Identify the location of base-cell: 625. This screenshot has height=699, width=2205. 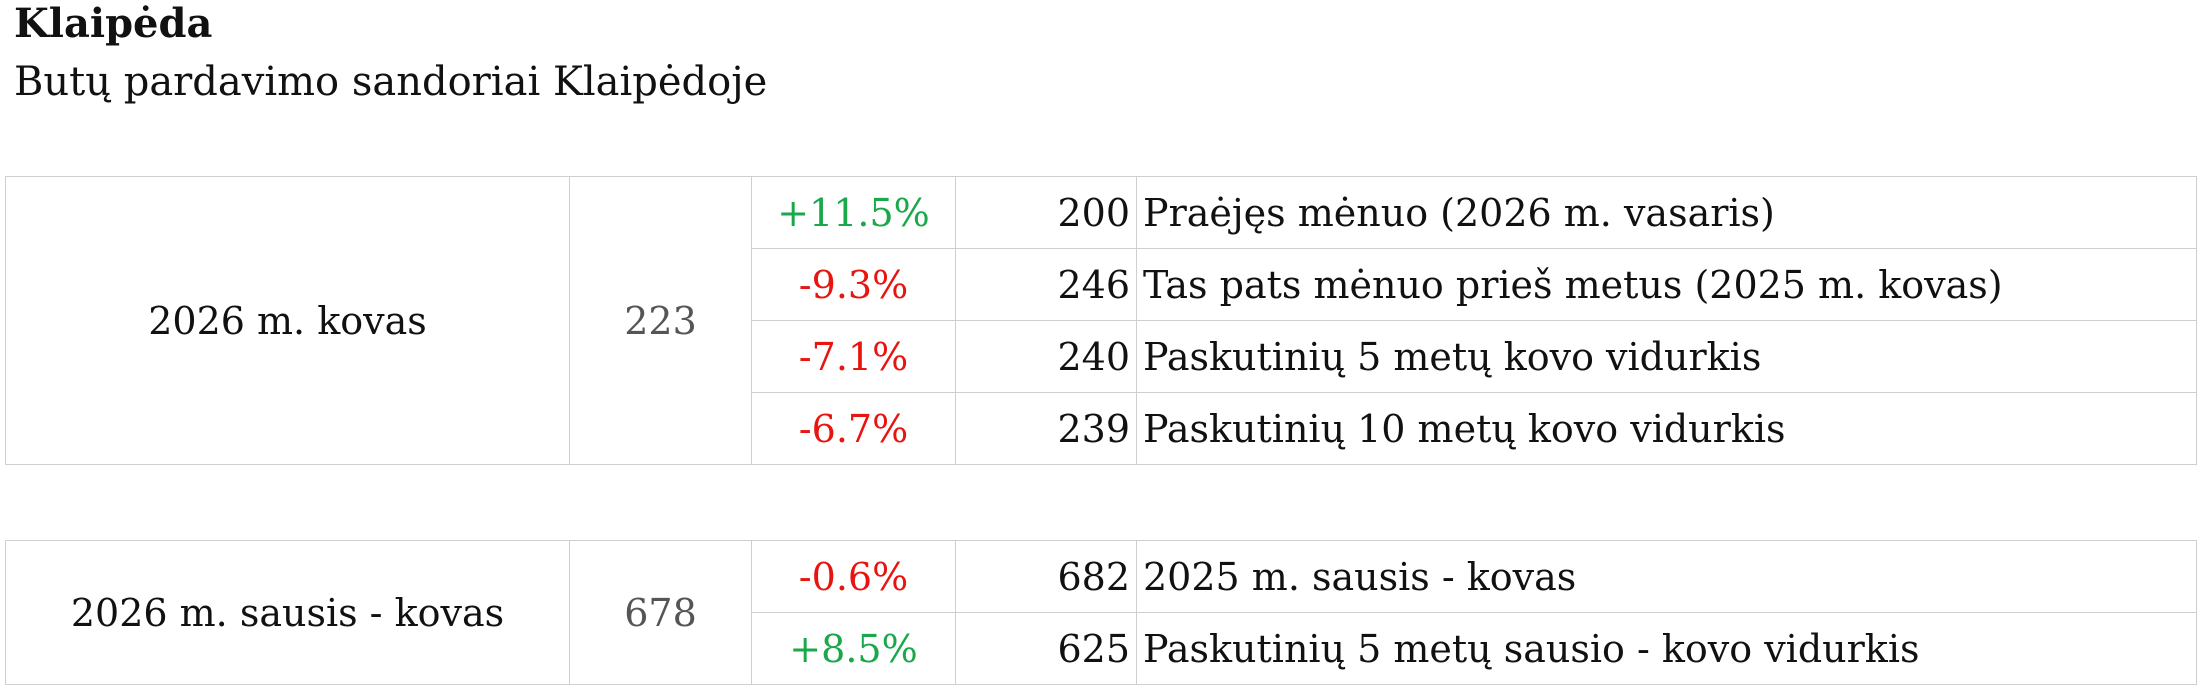
(1046, 648).